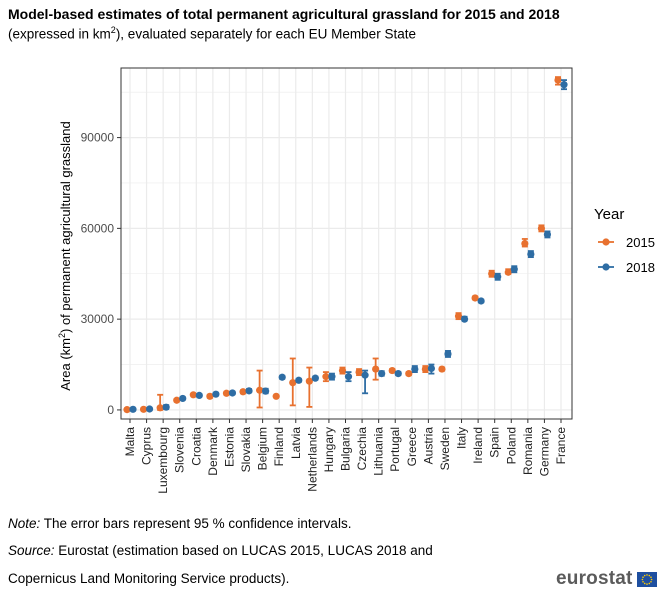 The image size is (672, 600). What do you see at coordinates (478, 445) in the screenshot?
I see `x-tick-label: Ireland` at bounding box center [478, 445].